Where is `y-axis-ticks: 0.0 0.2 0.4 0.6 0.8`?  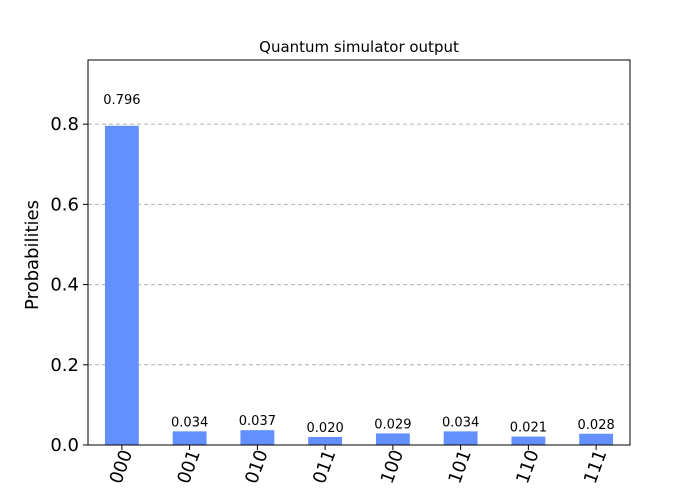
y-axis-ticks: 0.0 0.2 0.4 0.6 0.8 is located at coordinates (69, 285).